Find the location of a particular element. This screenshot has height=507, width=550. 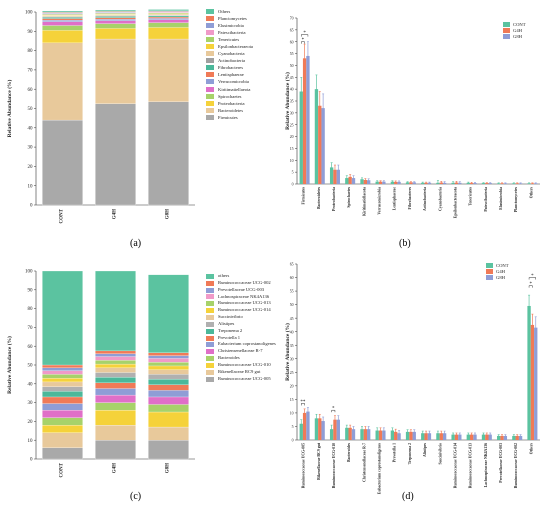

legend-item-eubacterium-coprostanoligenes: Eubacterium coprostanoligenes is located at coordinates (241, 344).